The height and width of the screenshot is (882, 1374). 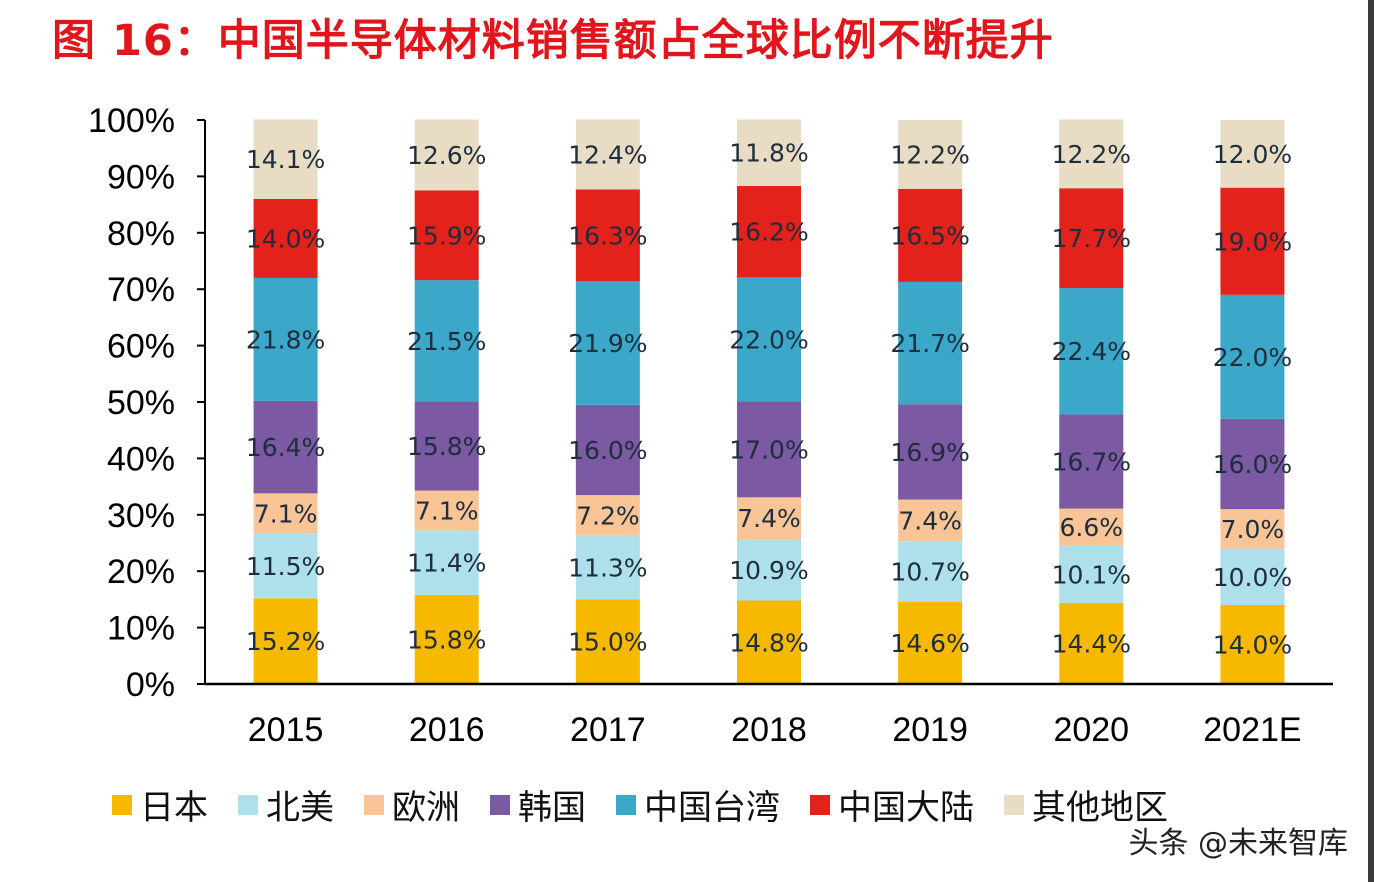 I want to click on data-label: 7.1%, so click(x=286, y=513).